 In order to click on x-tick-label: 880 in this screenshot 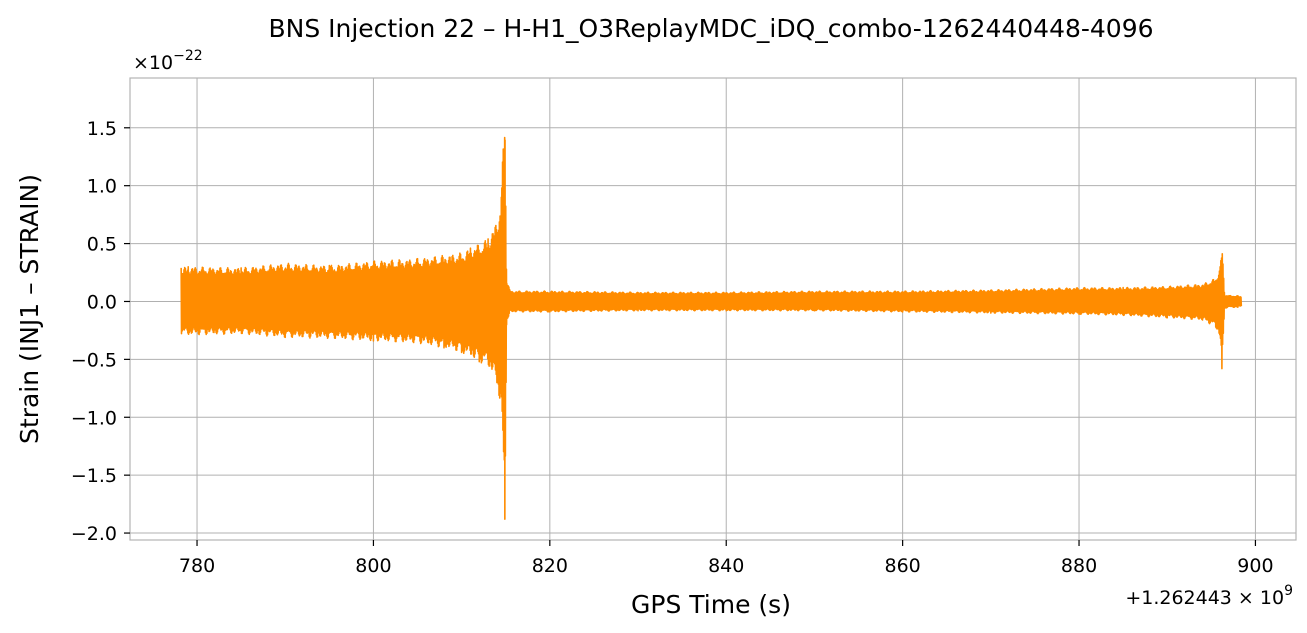, I will do `click(1079, 566)`.